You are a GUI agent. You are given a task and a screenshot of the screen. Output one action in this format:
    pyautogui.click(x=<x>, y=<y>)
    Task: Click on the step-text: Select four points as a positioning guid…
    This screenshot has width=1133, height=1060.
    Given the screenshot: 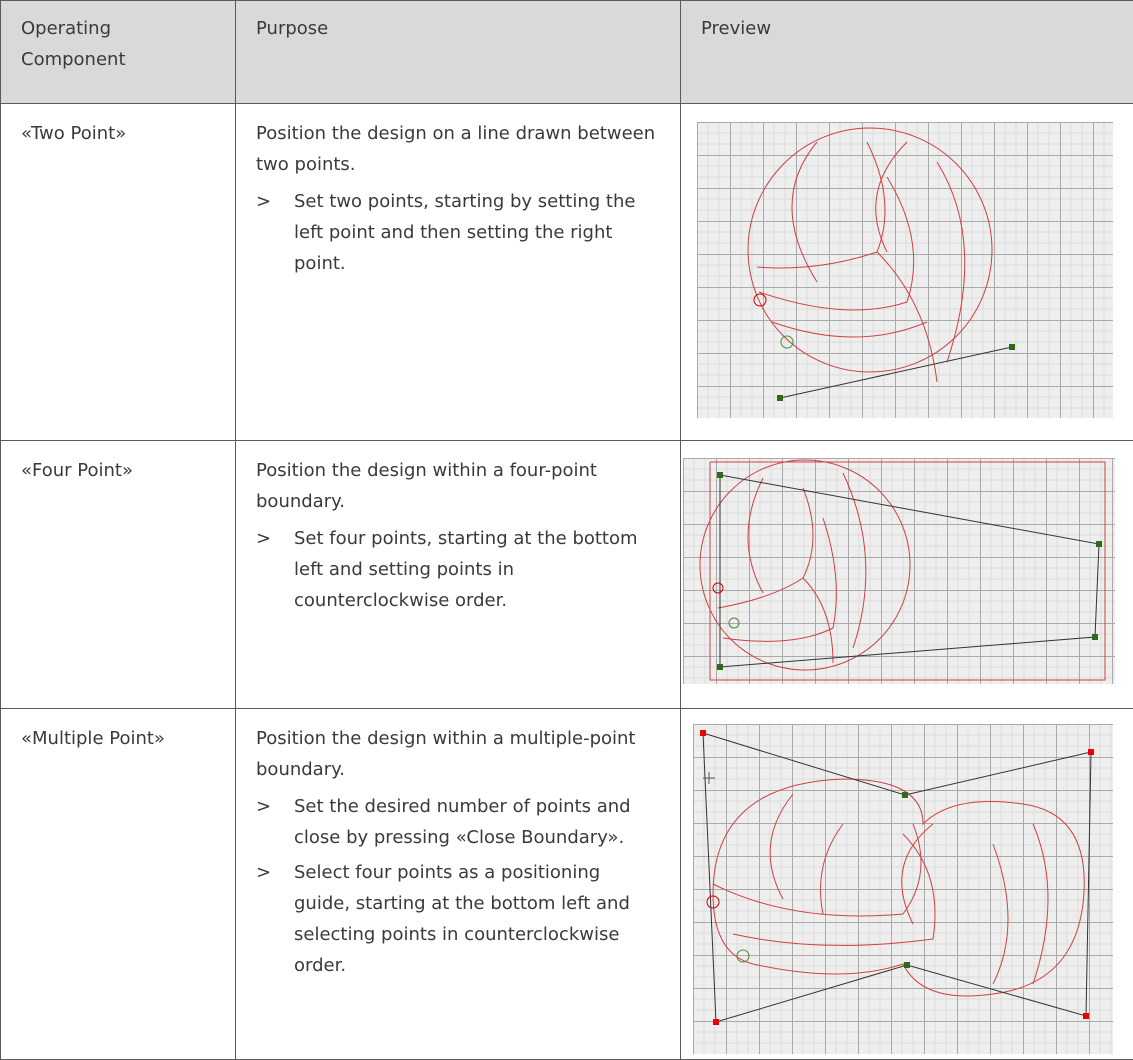 What is the action you would take?
    pyautogui.click(x=477, y=919)
    